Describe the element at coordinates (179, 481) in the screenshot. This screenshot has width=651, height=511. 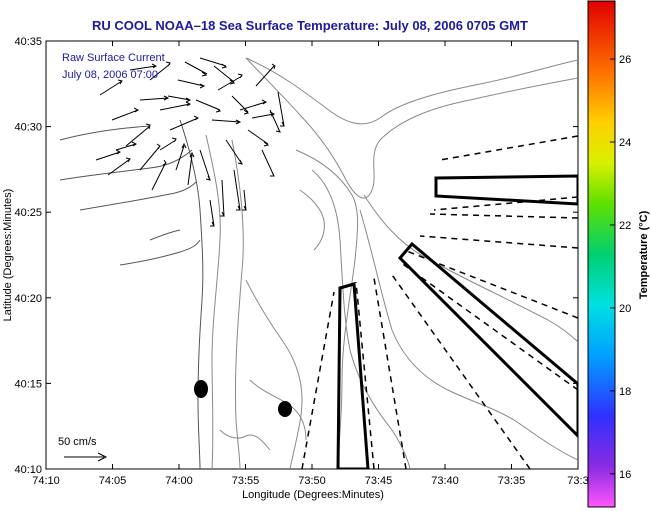
I see `x-tick-label: 74:00` at that location.